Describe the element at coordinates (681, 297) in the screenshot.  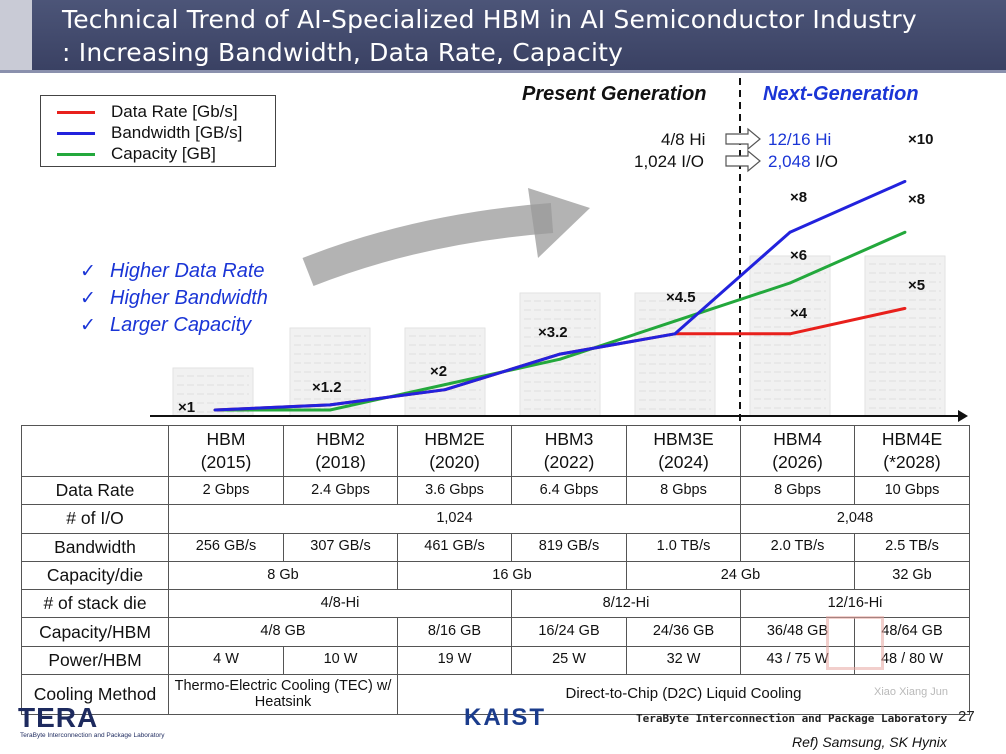
I see `multiplier-label: ×4.5` at that location.